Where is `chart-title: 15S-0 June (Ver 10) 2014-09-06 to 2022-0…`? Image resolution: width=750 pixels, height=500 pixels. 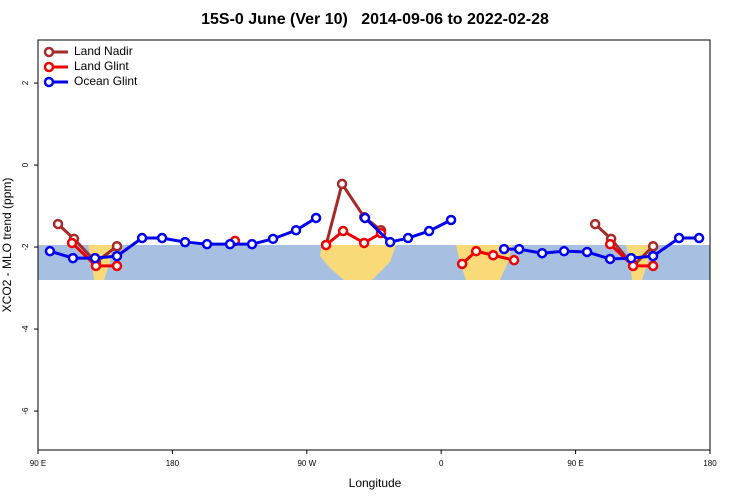 chart-title: 15S-0 June (Ver 10) 2014-09-06 to 2022-0… is located at coordinates (375, 19).